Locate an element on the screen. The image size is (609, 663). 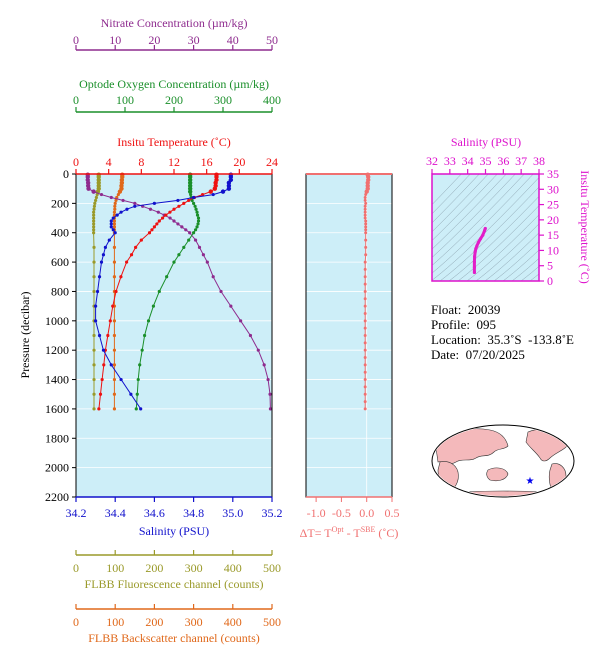
temperature-tick-label: 0 is located at coordinates (76, 162).